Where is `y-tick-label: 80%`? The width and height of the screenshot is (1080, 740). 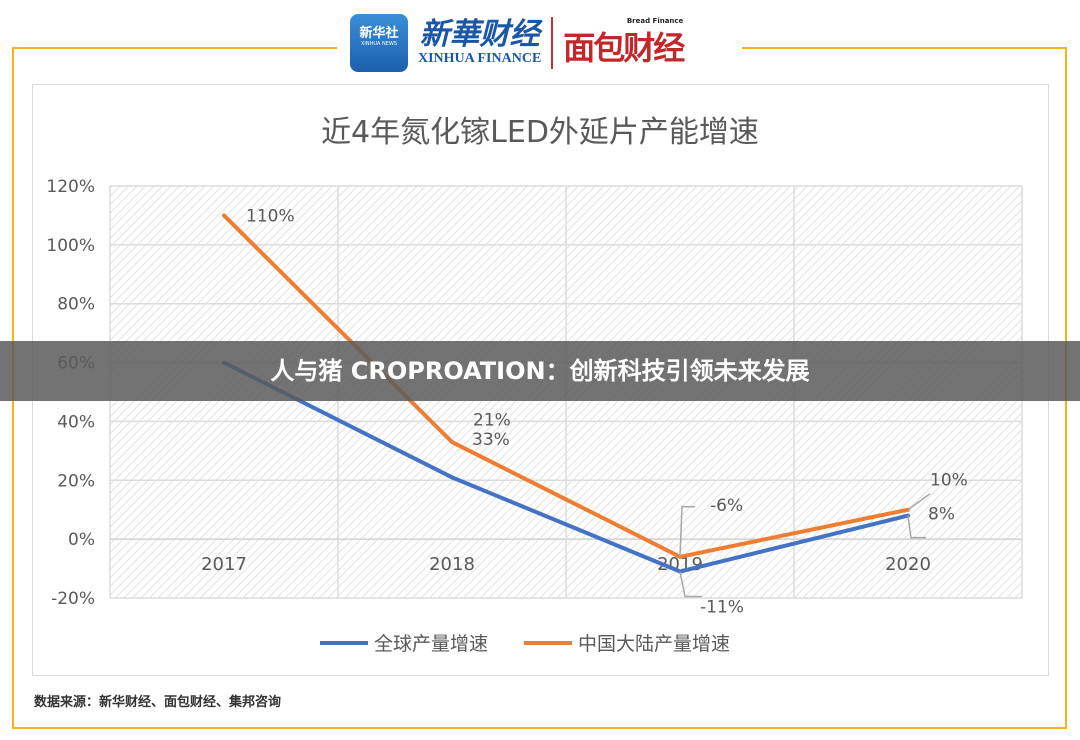
y-tick-label: 80% is located at coordinates (76, 305).